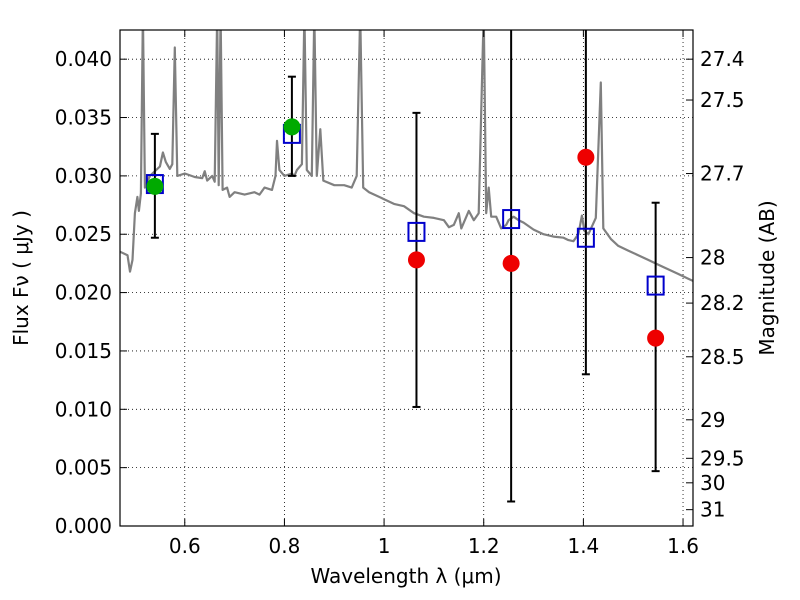 This screenshot has width=800, height=600. Describe the element at coordinates (767, 277) in the screenshot. I see `right-axis-title: Magnitude (AB)` at that location.